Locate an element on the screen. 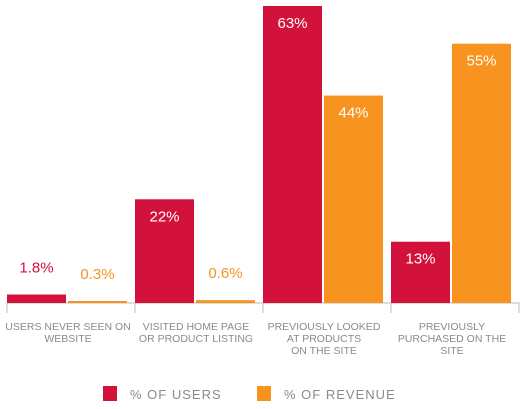 This screenshot has height=409, width=520. category-label: OR PRODUCT LISTING is located at coordinates (196, 339).